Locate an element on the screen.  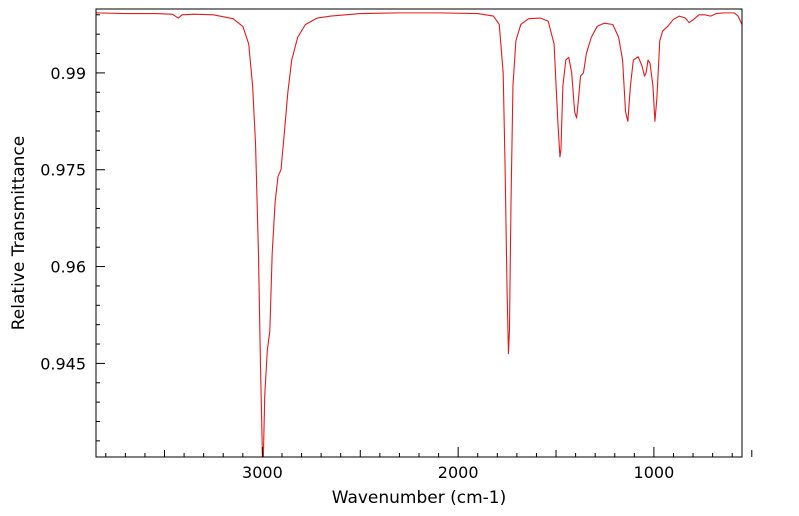
x-tick-label: 2000 is located at coordinates (458, 472).